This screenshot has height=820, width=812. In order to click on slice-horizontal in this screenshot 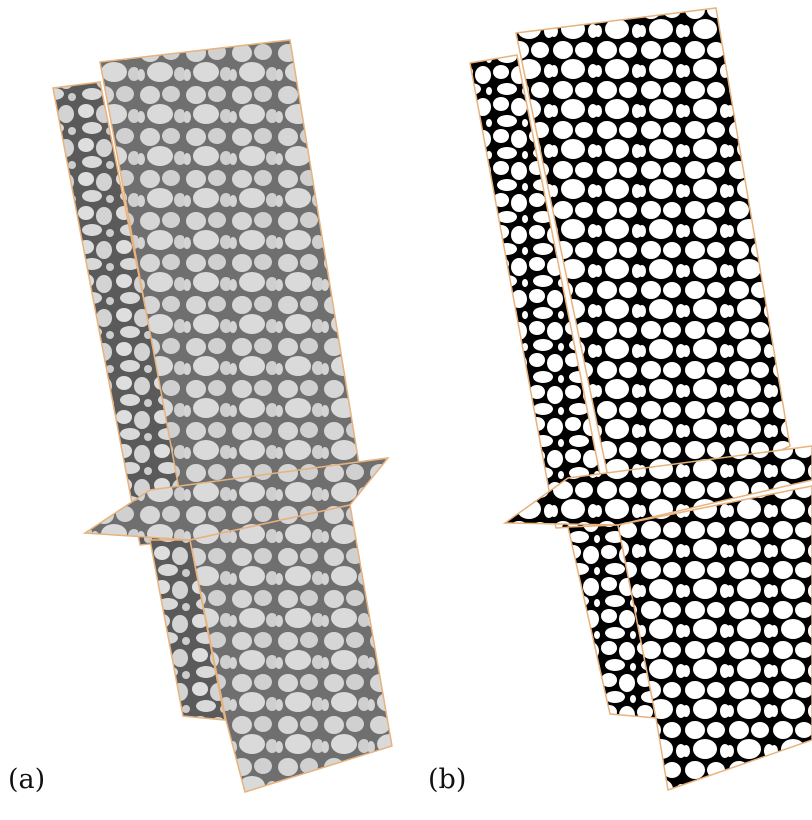, I will do `click(236, 499)`.